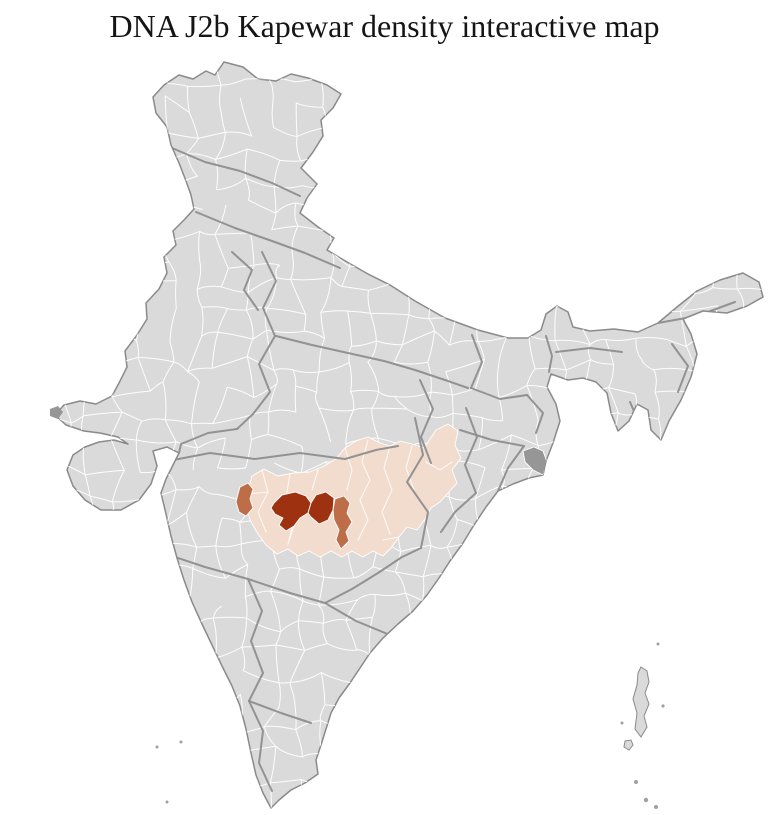 This screenshot has width=769, height=815. I want to click on district-low-density-belt, so click(353, 490).